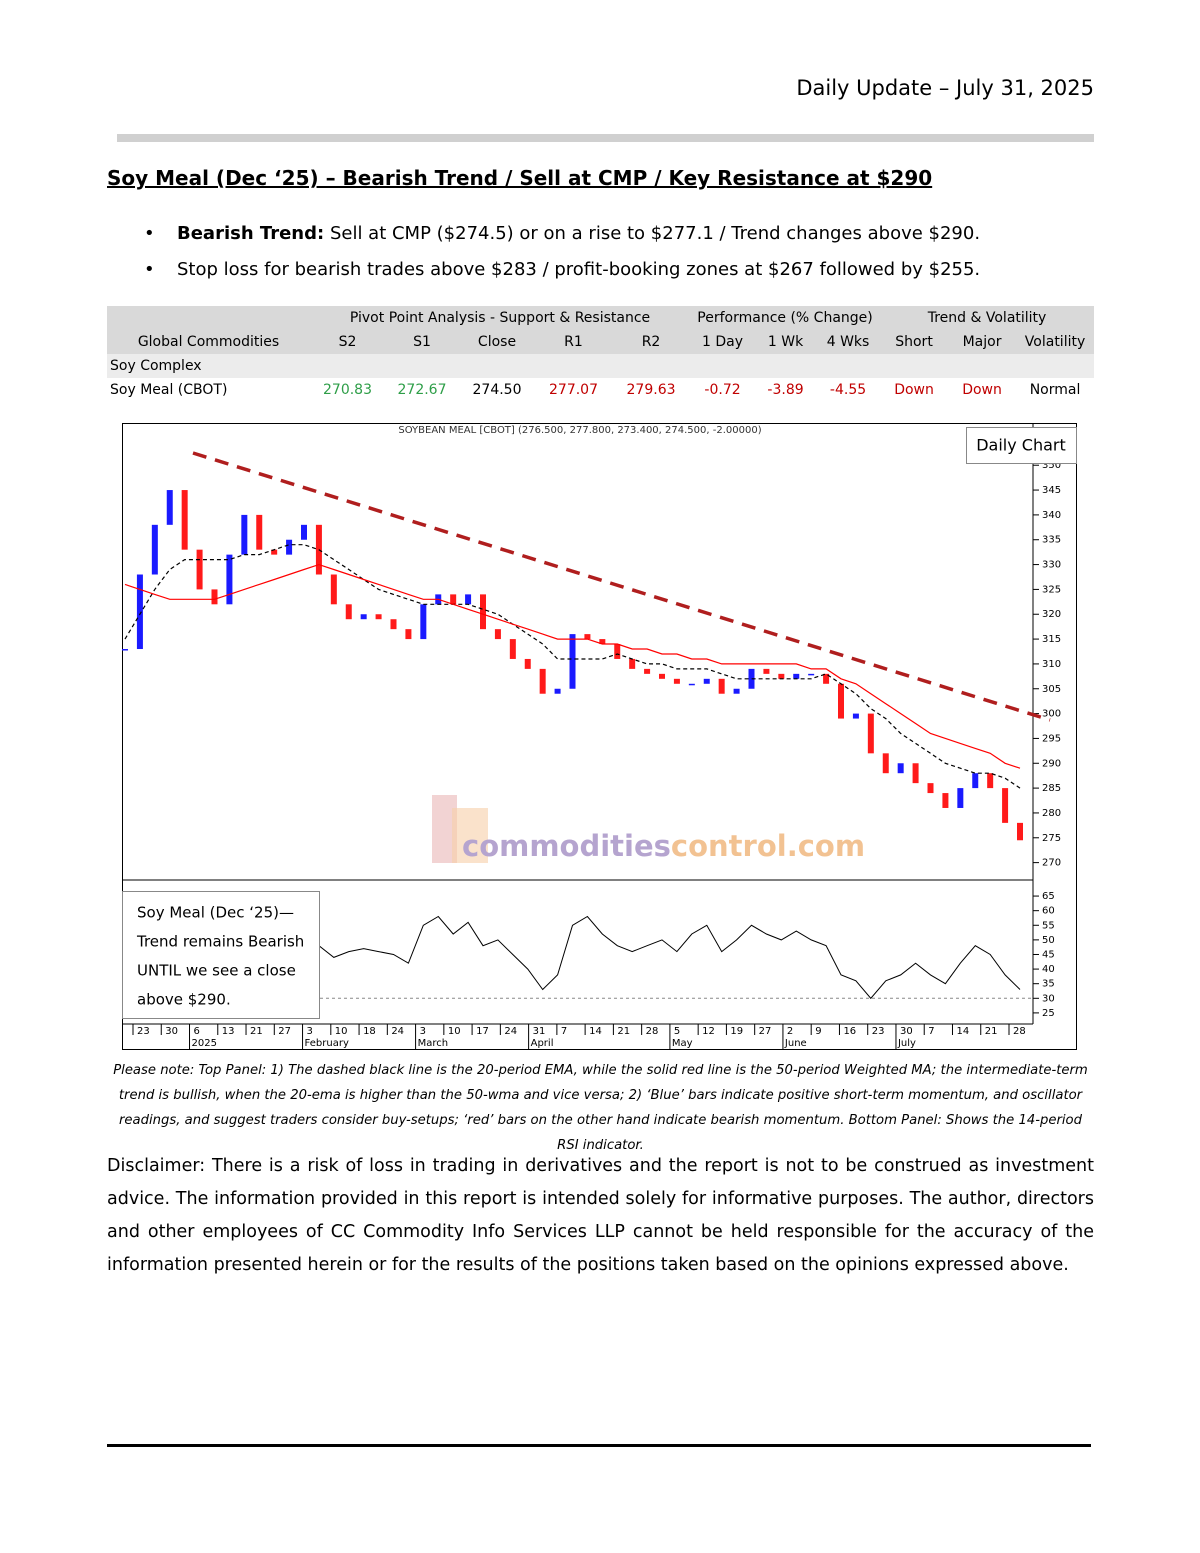 This screenshot has width=1200, height=1553. I want to click on month-label: June, so click(795, 1043).